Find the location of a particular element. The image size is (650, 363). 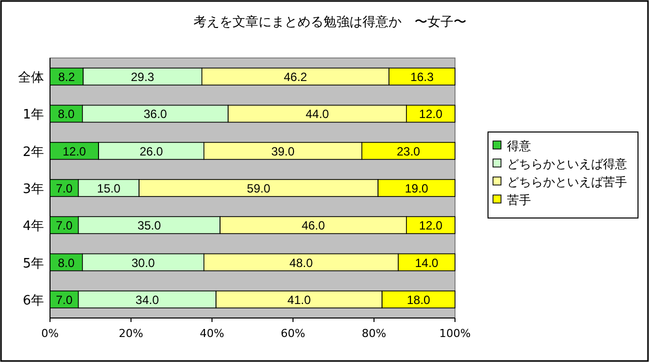

data-label: 46.0 is located at coordinates (314, 225).